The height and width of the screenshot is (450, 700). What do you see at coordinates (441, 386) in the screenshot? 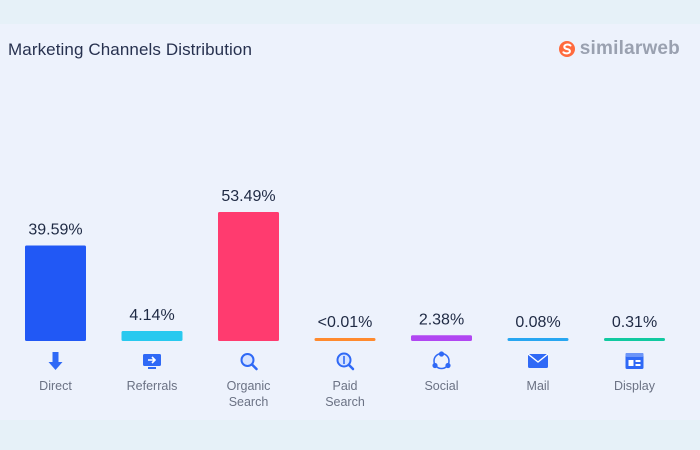
I see `category-label-social: Social` at bounding box center [441, 386].